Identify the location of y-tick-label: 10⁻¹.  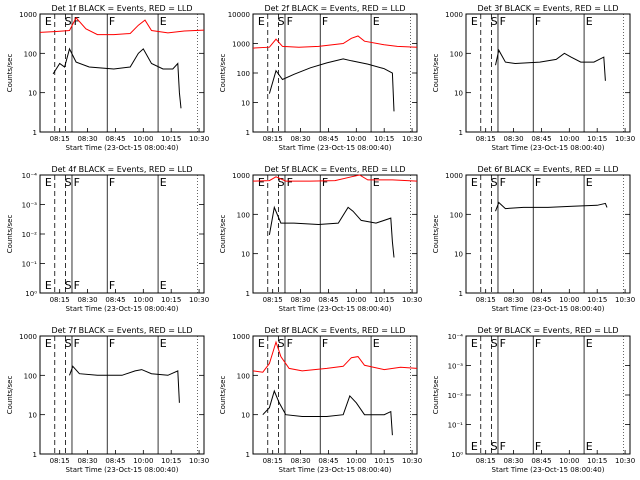
(30, 265).